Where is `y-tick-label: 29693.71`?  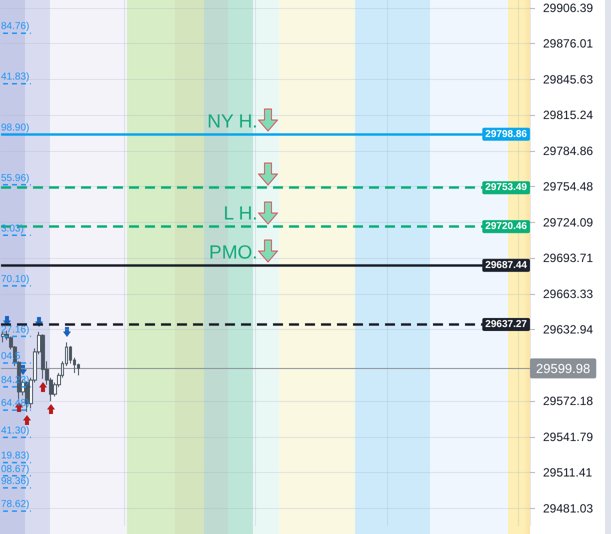 y-tick-label: 29693.71 is located at coordinates (568, 258).